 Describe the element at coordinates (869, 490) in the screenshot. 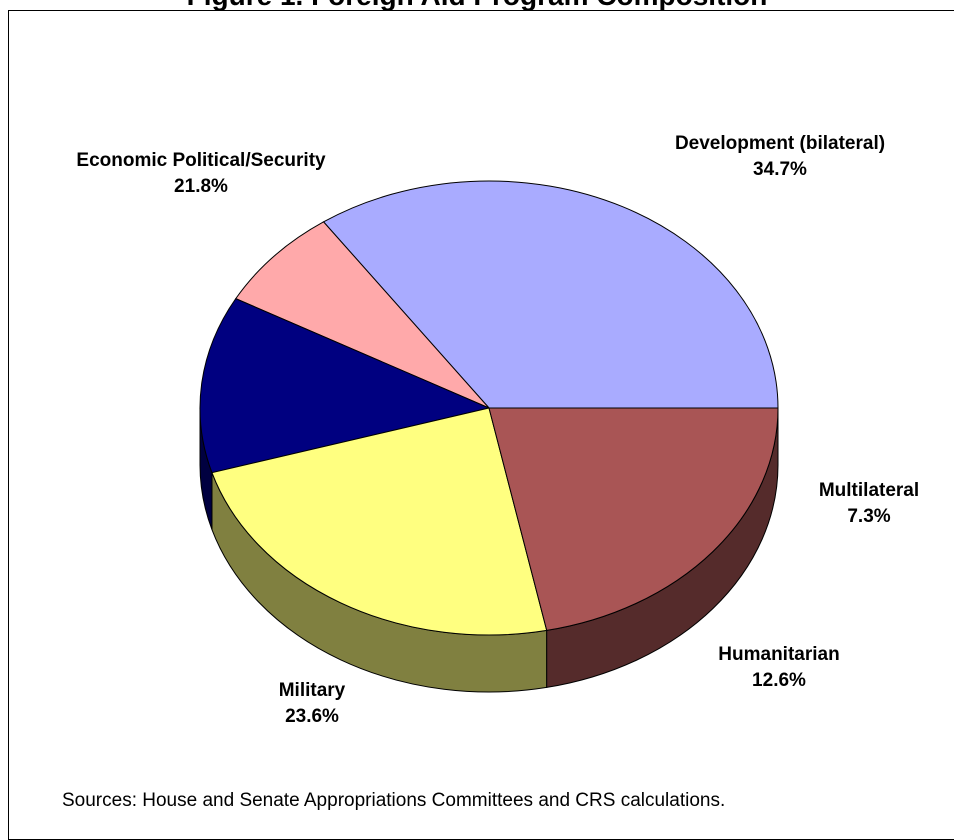

I see `slice-name-multilateral: Multilateral` at that location.